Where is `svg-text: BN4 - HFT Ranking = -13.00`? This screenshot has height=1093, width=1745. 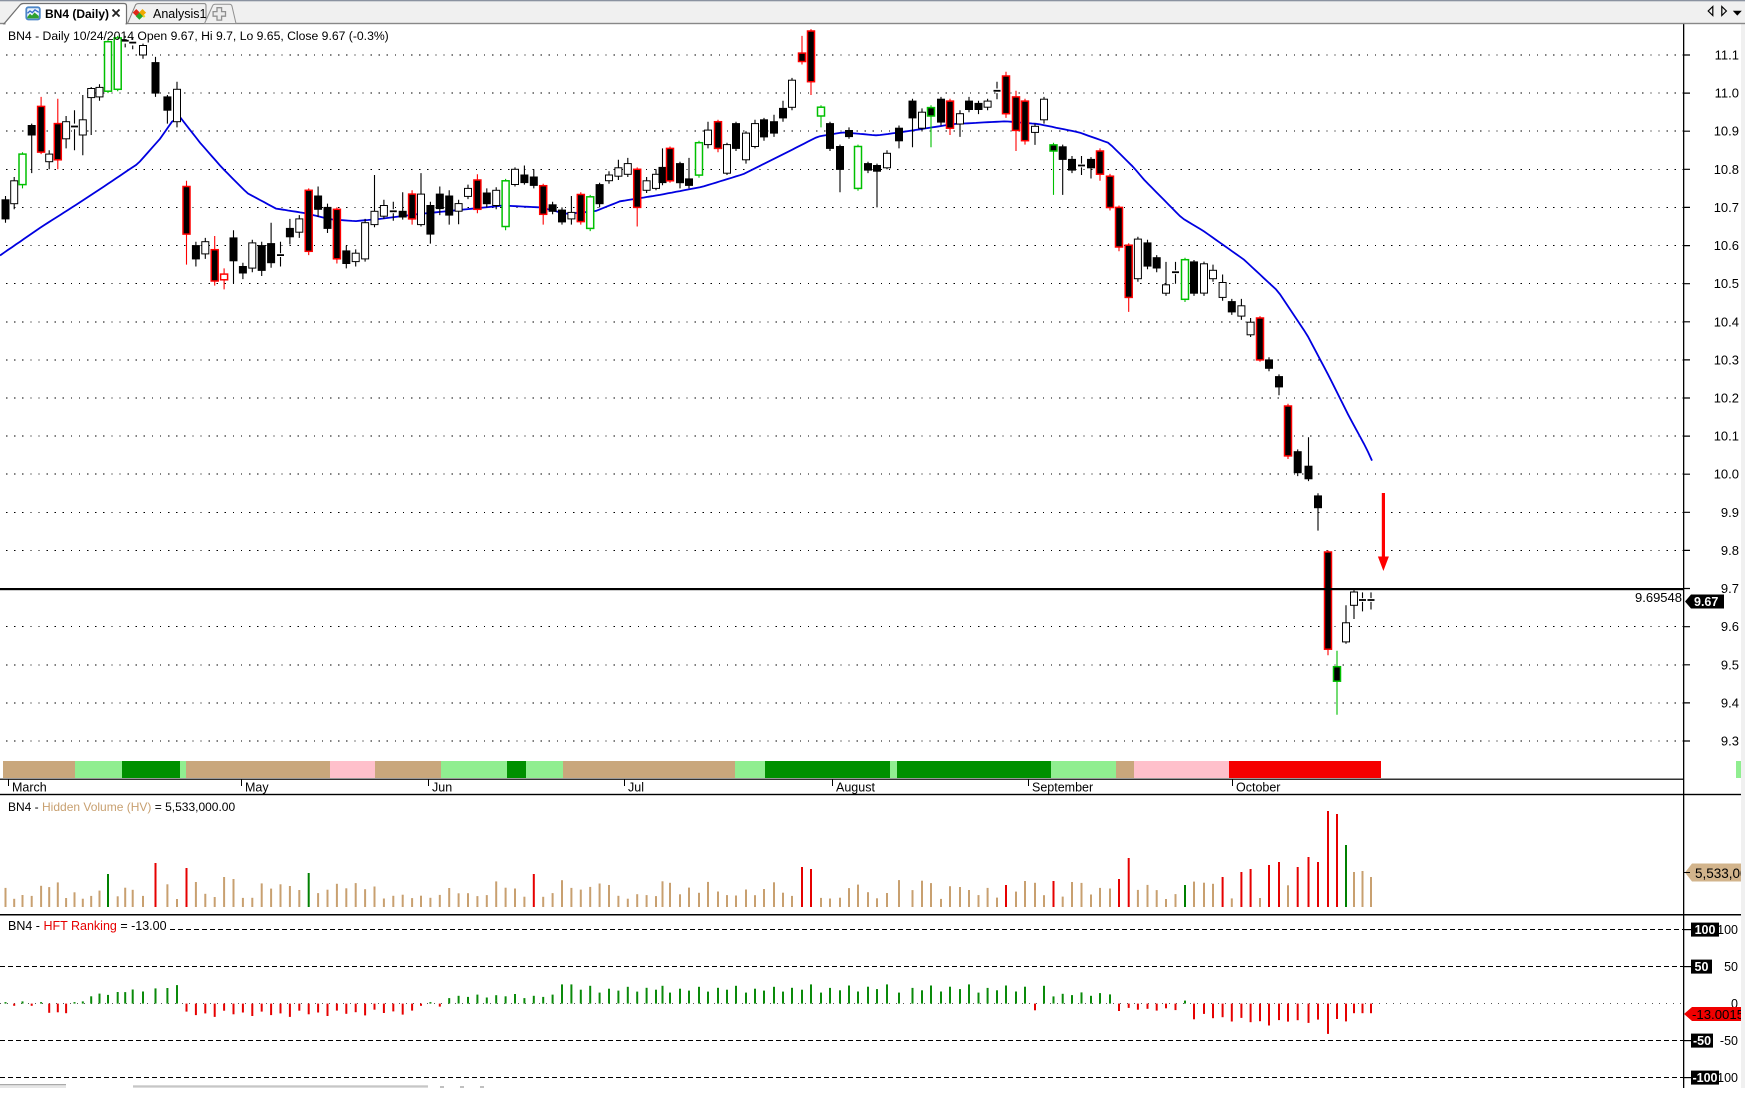 svg-text: BN4 - HFT Ranking = -13.00 is located at coordinates (87, 926).